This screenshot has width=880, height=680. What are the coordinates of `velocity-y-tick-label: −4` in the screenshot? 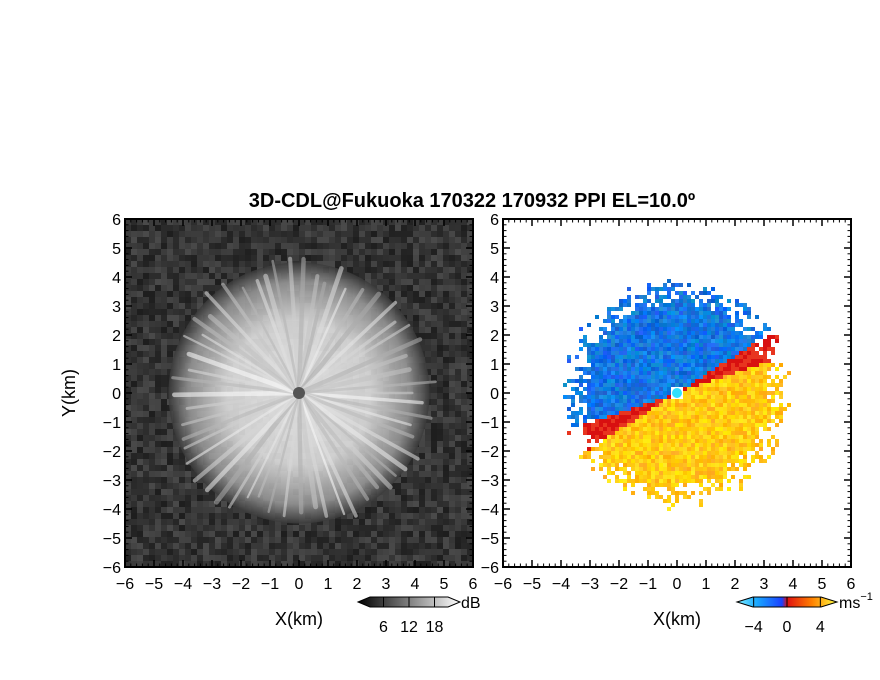 It's located at (490, 510).